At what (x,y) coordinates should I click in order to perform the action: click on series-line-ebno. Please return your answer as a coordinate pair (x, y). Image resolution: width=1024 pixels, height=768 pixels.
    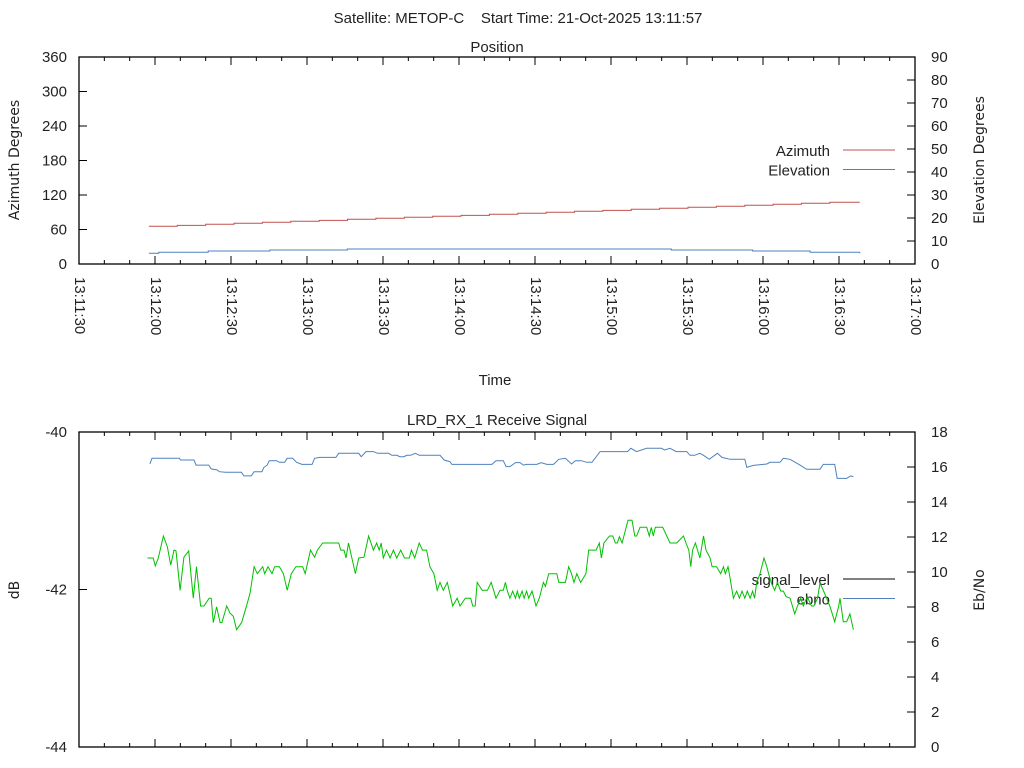
    Looking at the image, I should click on (501, 463).